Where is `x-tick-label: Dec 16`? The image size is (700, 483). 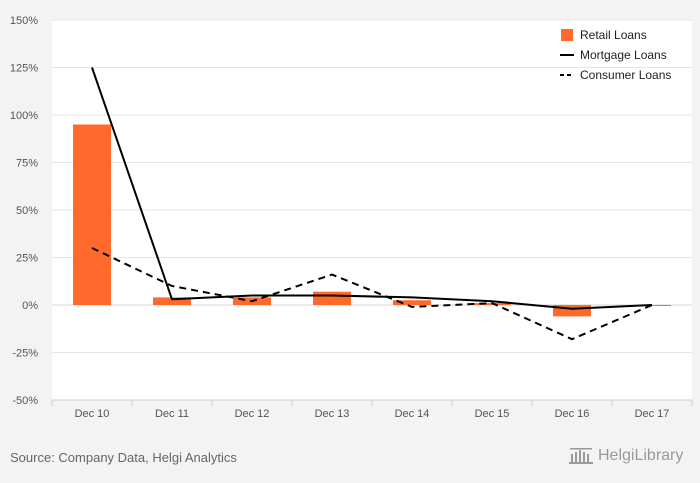 x-tick-label: Dec 16 is located at coordinates (572, 414).